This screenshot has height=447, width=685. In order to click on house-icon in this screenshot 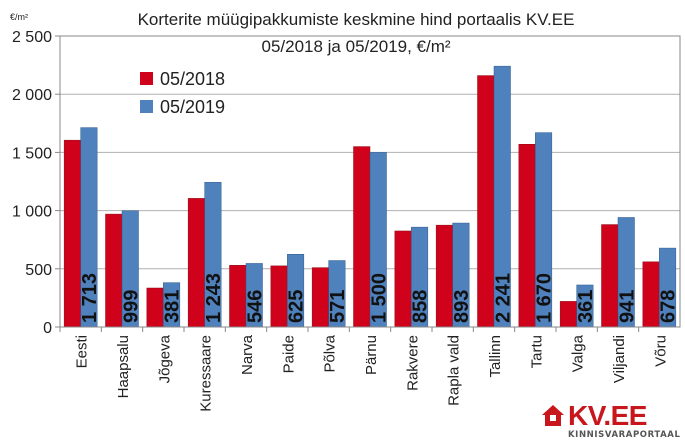, I will do `click(553, 415)`.